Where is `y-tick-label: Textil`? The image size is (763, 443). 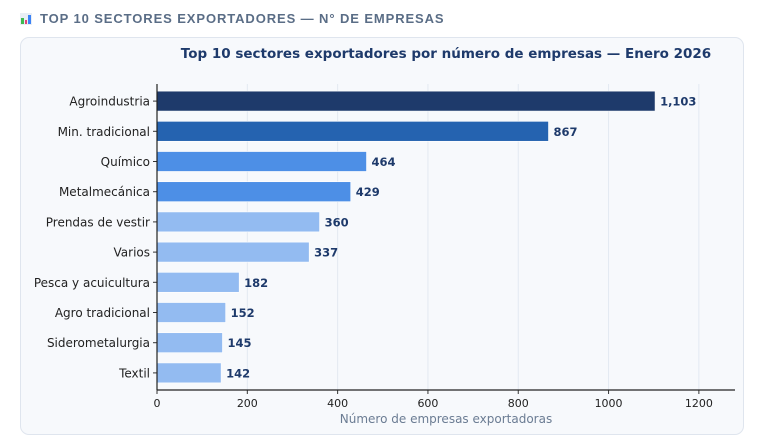
y-tick-label: Textil is located at coordinates (134, 373).